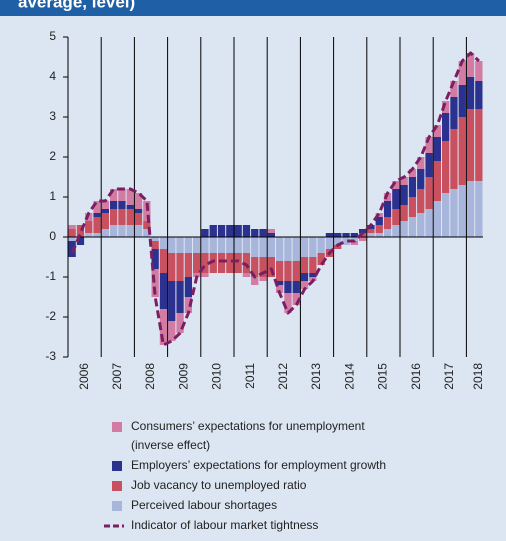 This screenshot has width=506, height=541. I want to click on y-tick-label: 1, so click(52, 196).